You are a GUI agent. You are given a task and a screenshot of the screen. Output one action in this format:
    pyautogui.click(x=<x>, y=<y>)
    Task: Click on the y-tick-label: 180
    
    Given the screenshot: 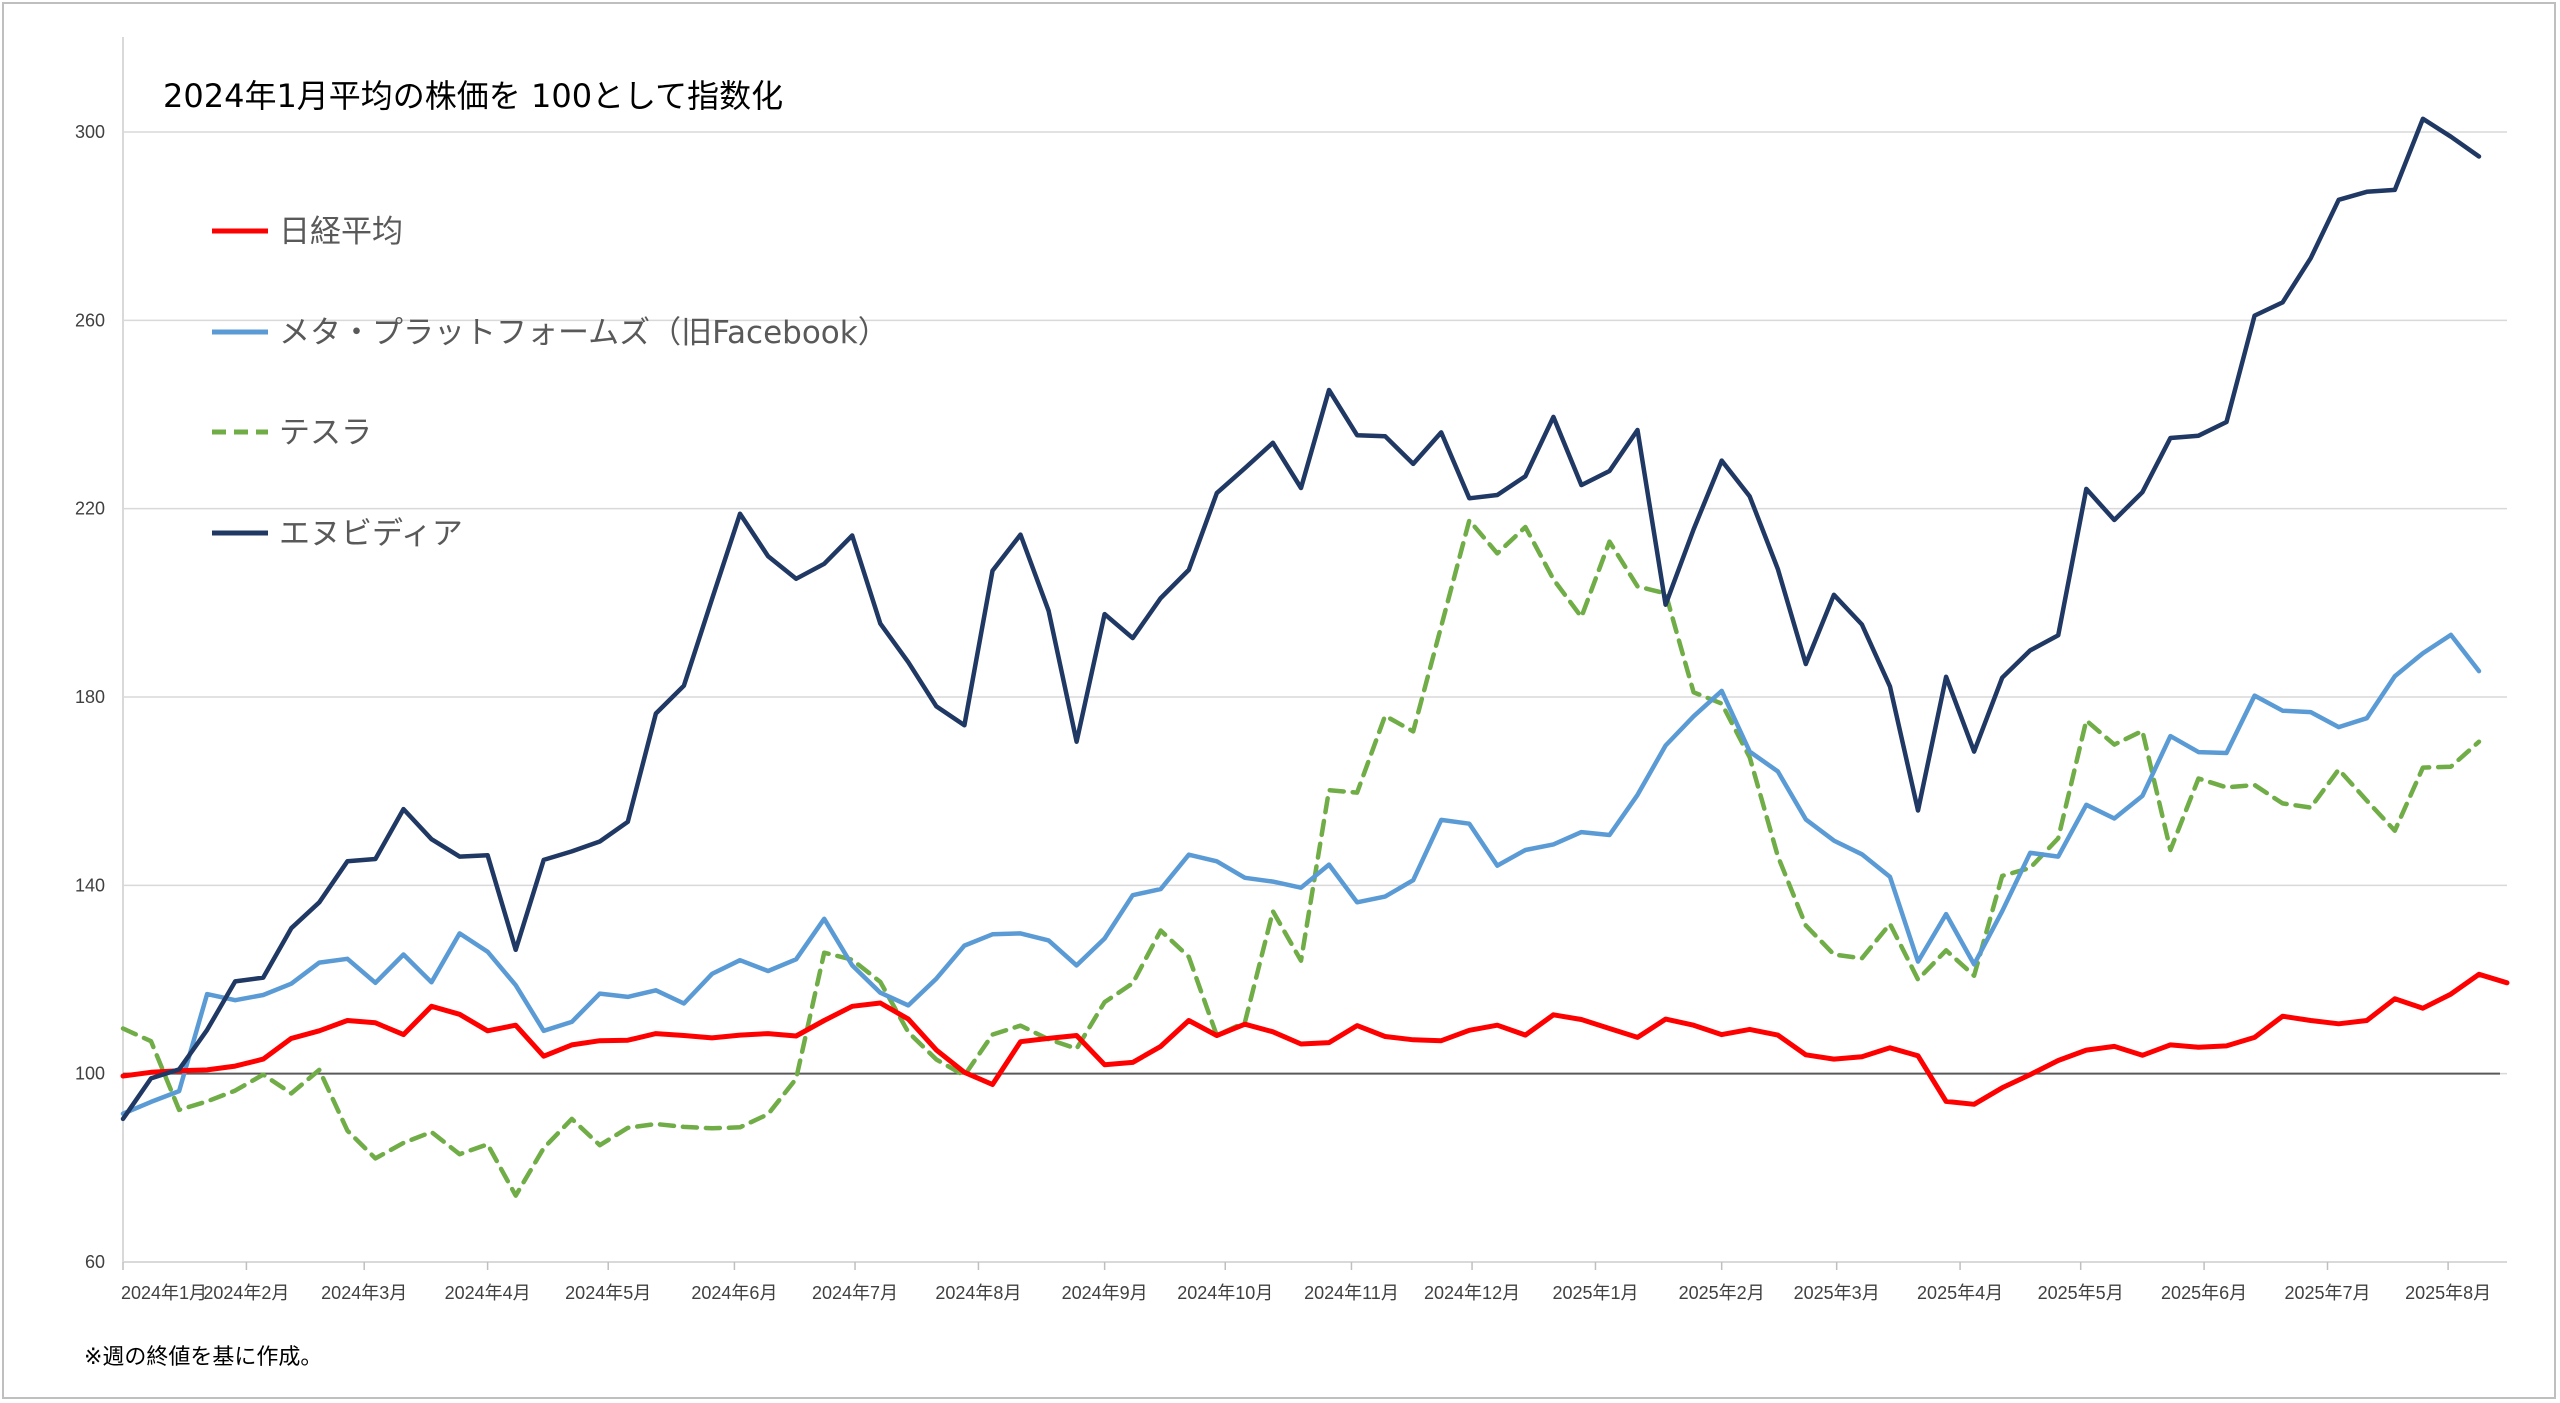 What is the action you would take?
    pyautogui.click(x=90, y=697)
    